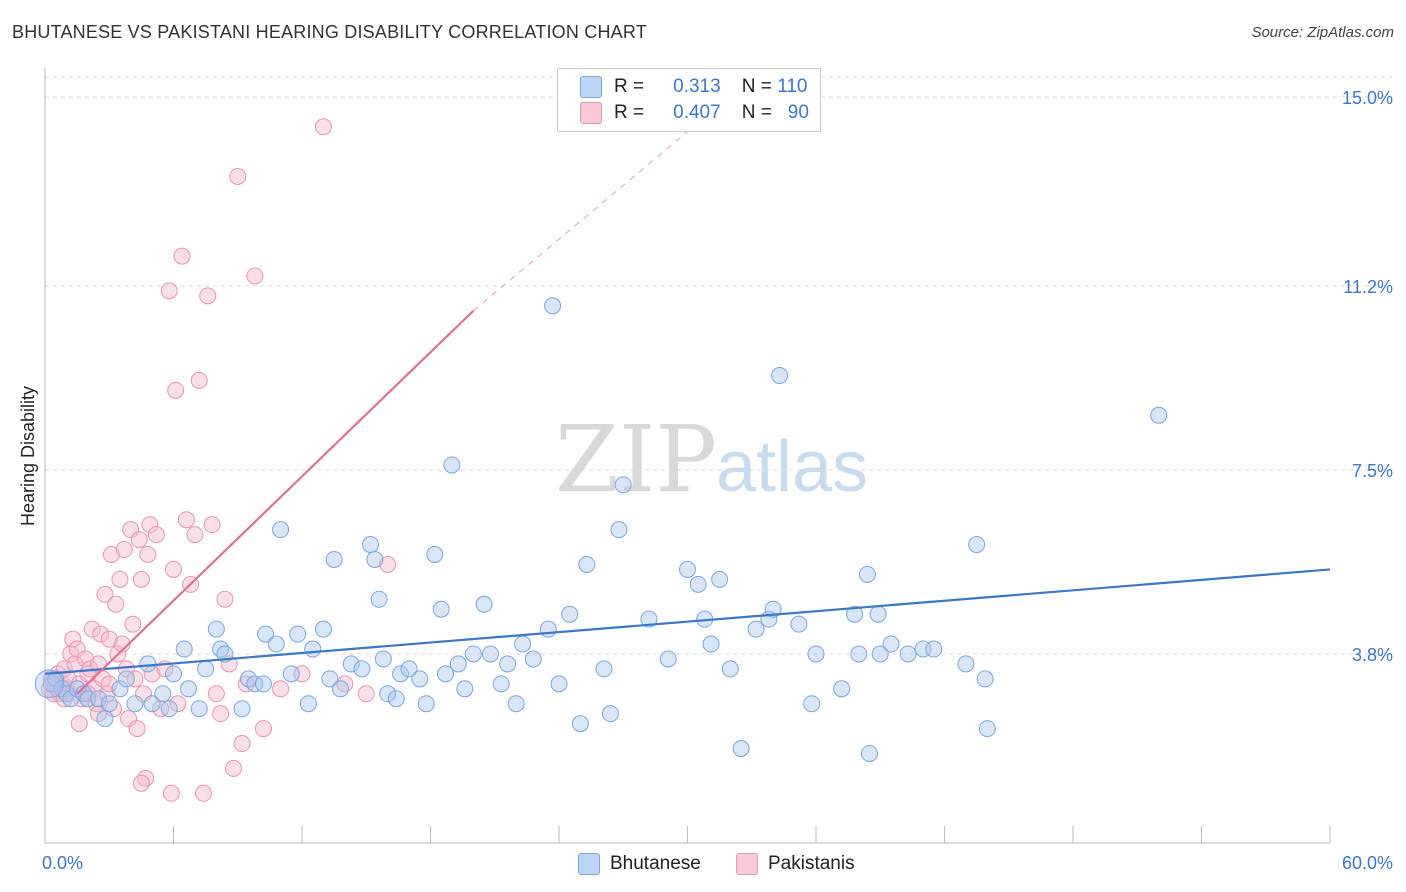 The width and height of the screenshot is (1406, 892). What do you see at coordinates (639, 864) in the screenshot?
I see `bottom-legend-bhutanese: Bhutanese` at bounding box center [639, 864].